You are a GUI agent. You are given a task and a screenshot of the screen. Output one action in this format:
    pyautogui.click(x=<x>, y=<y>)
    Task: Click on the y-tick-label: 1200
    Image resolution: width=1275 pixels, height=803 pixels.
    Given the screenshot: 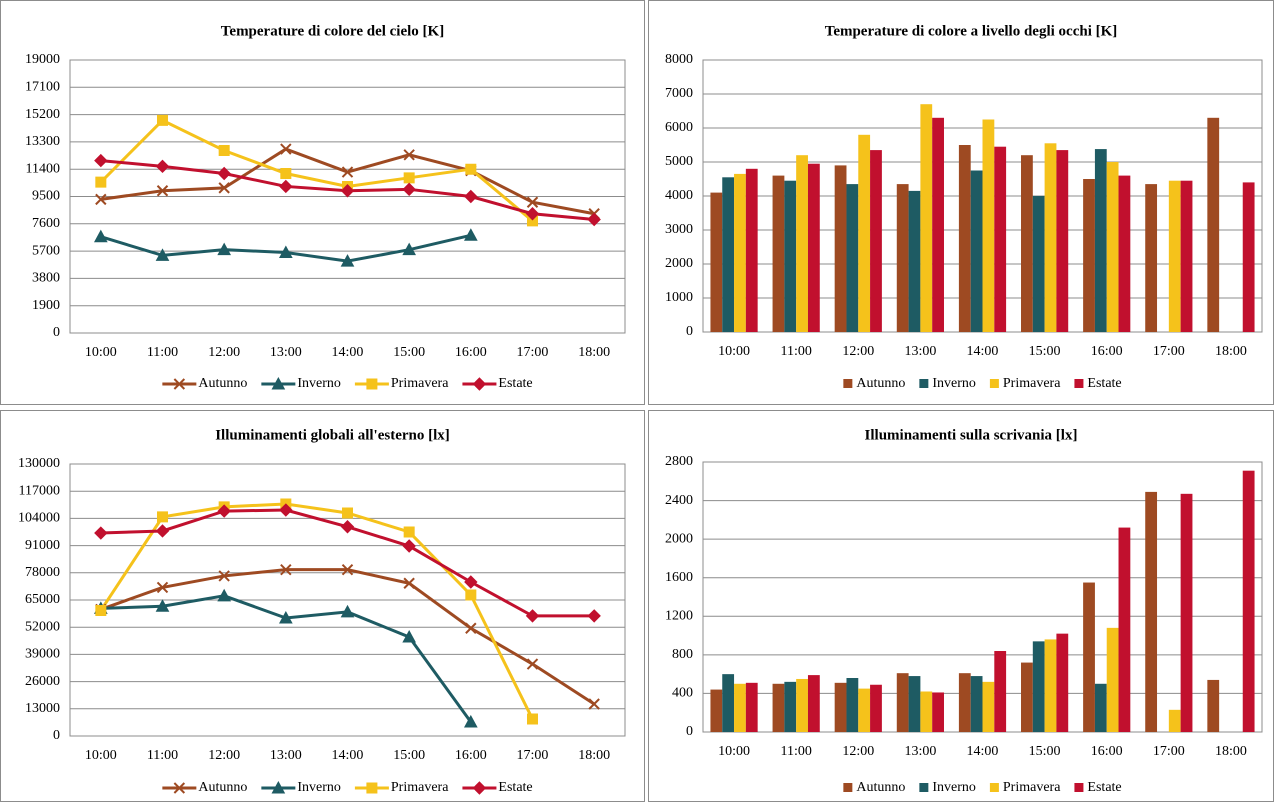 What is the action you would take?
    pyautogui.click(x=679, y=616)
    